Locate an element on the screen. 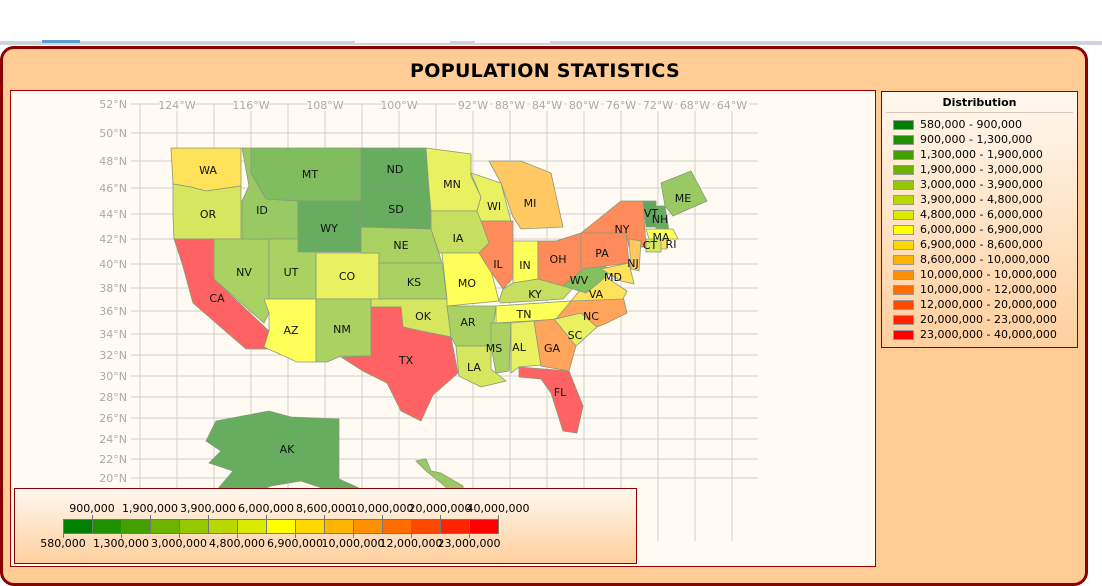 The image size is (1102, 586). longitude-label: 64°W is located at coordinates (732, 105).